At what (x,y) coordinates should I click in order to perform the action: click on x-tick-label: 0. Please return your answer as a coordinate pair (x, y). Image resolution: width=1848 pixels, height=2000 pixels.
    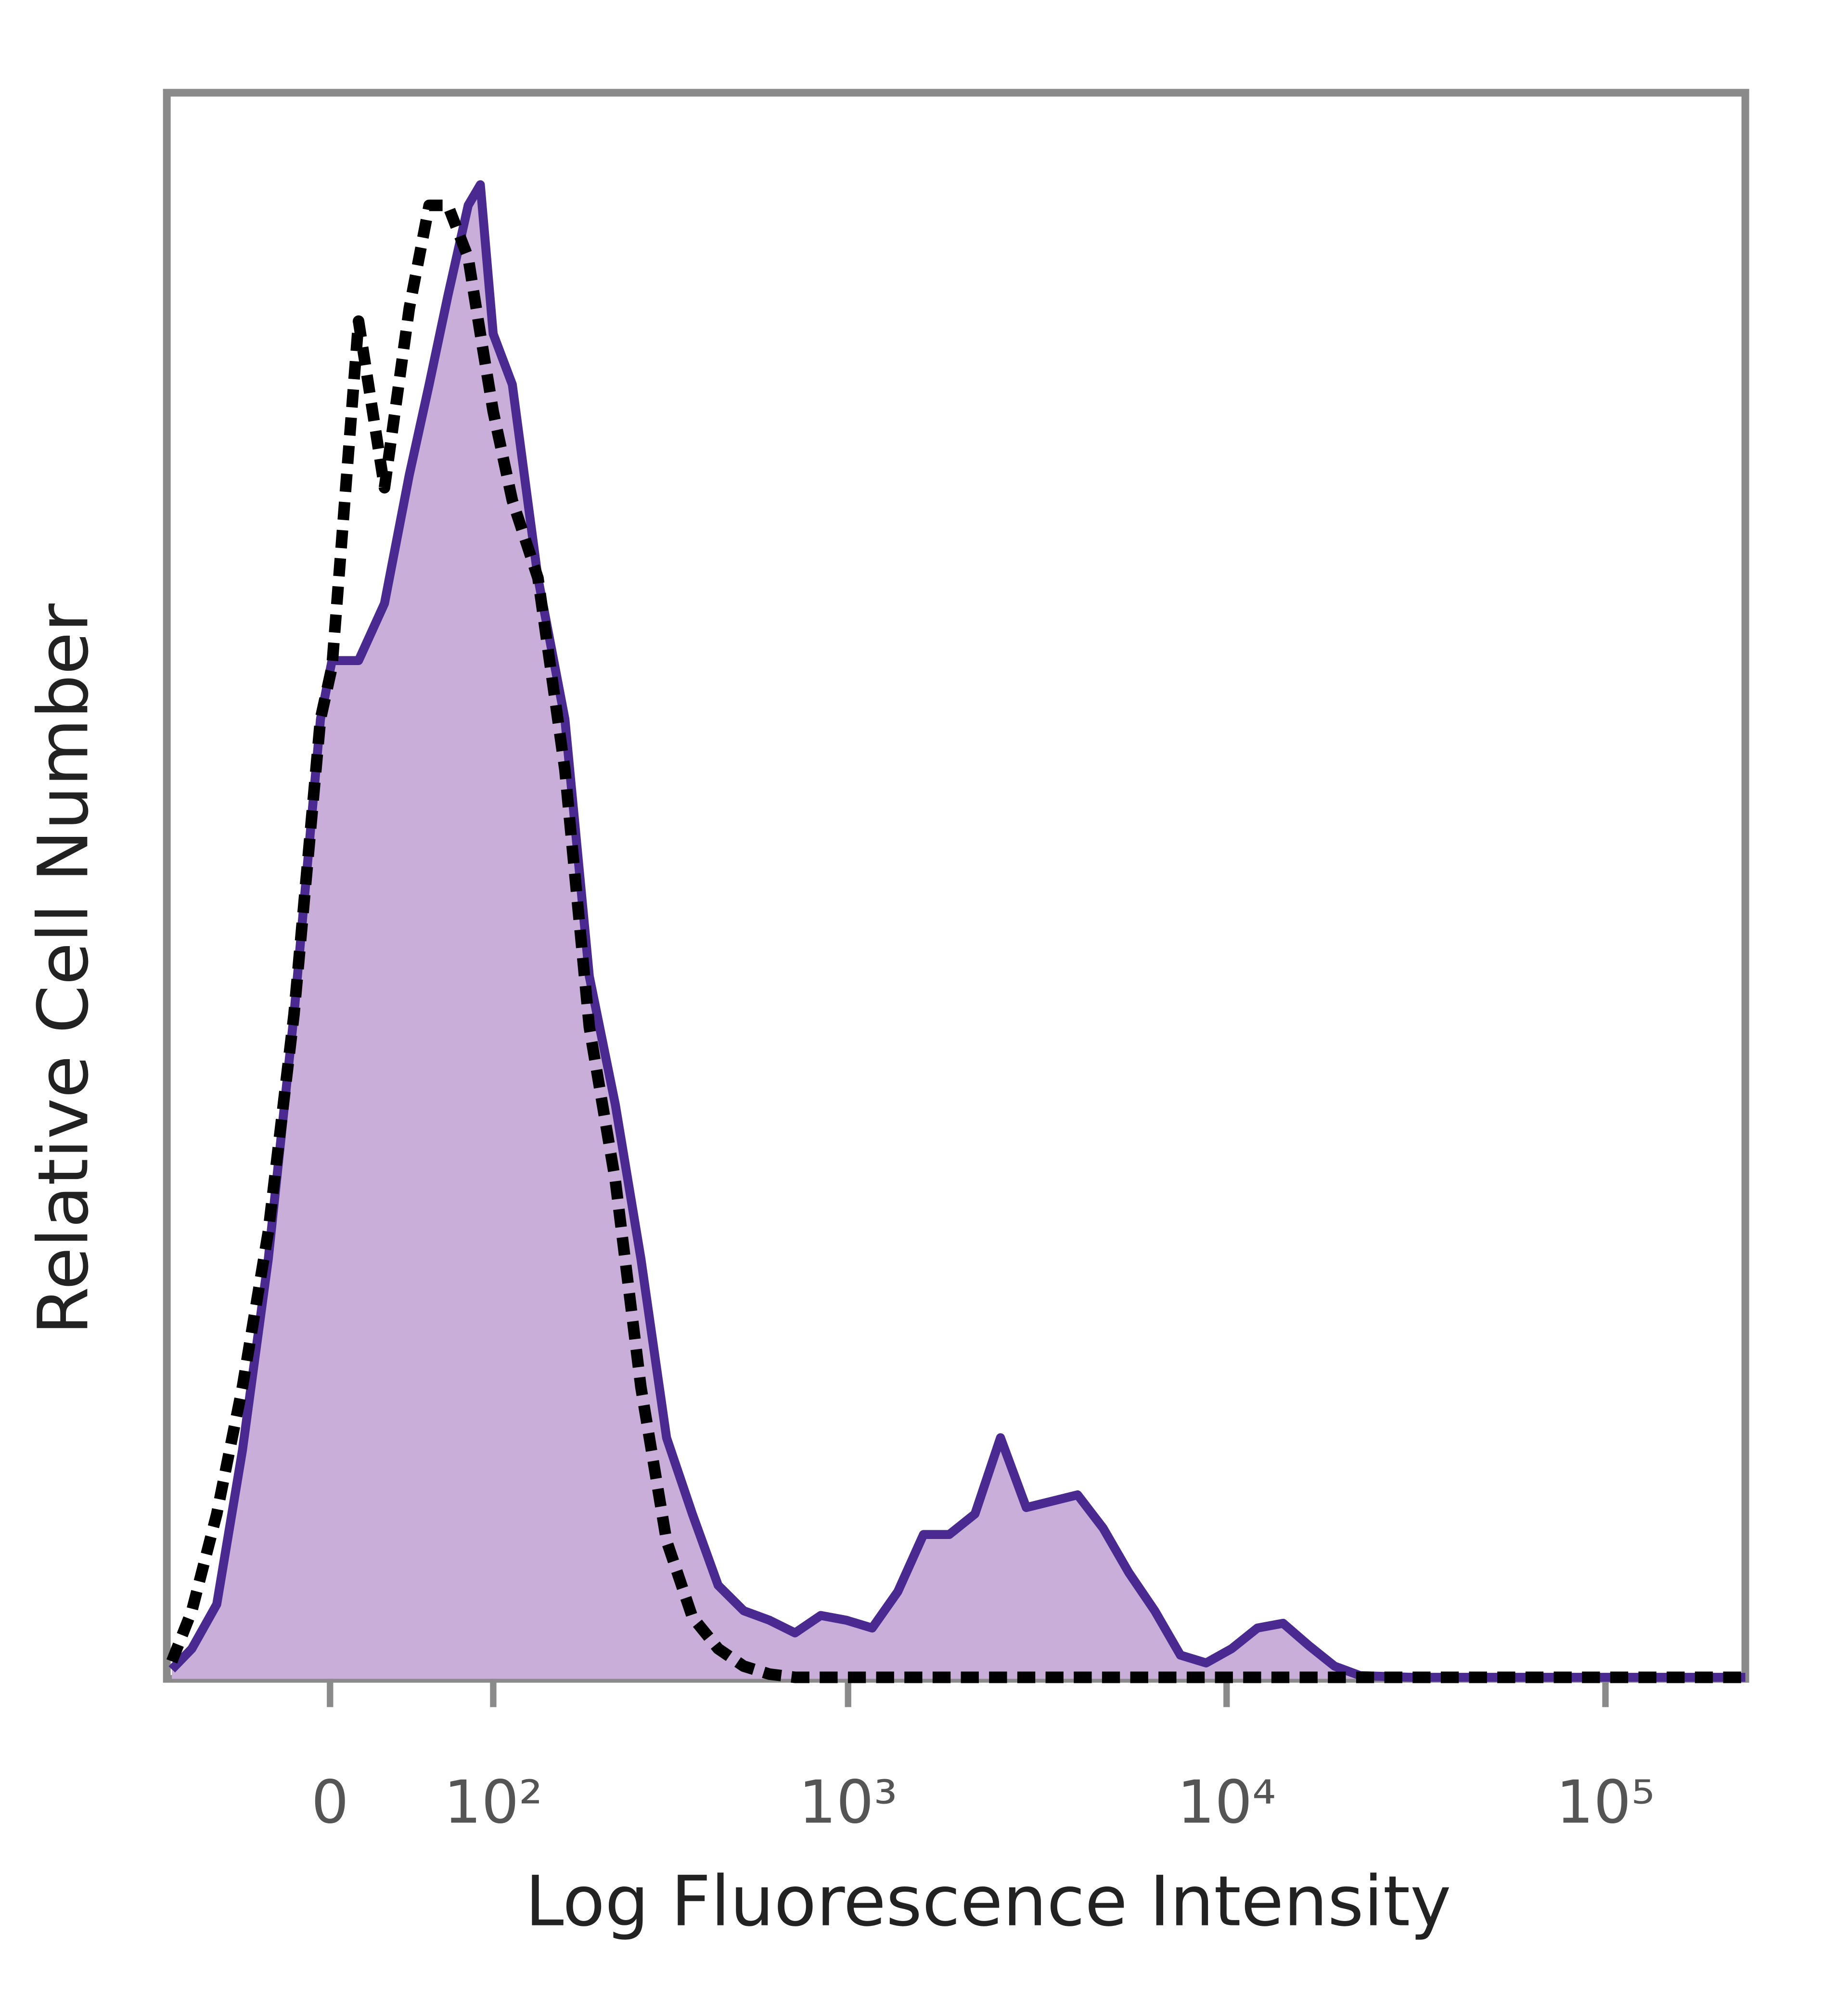
    Looking at the image, I should click on (330, 1802).